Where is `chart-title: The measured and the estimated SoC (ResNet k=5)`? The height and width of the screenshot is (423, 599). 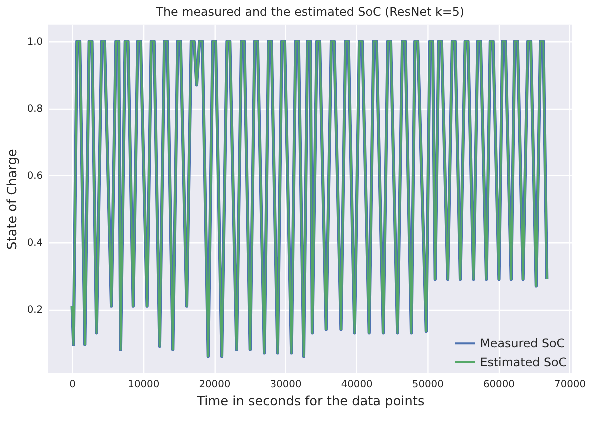
chart-title: The measured and the estimated SoC (ResNet k=5) is located at coordinates (310, 11).